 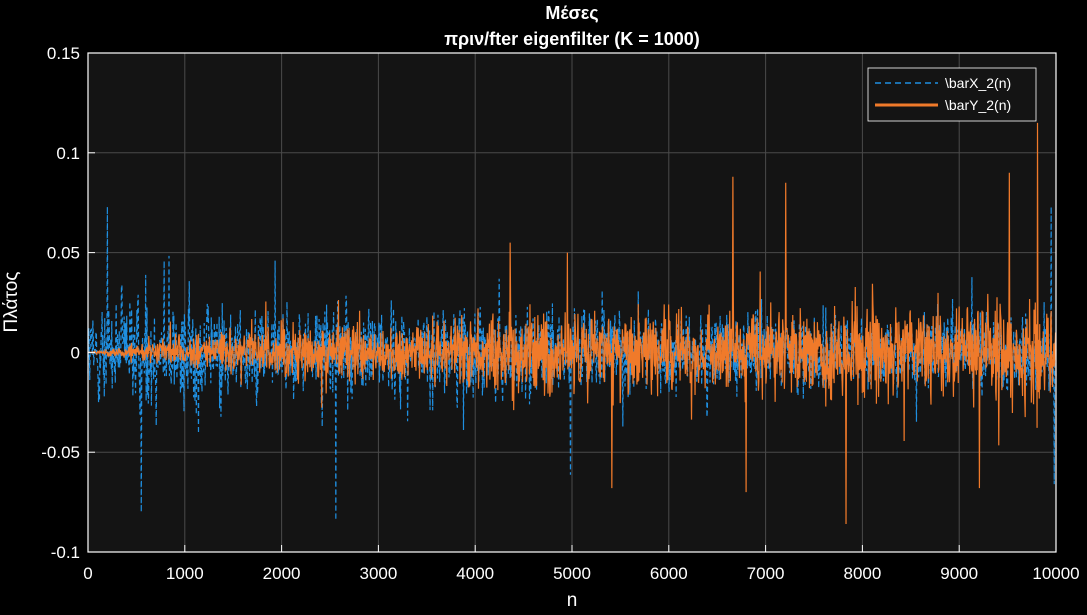 What do you see at coordinates (63, 53) in the screenshot?
I see `y-tick-label: 0.15` at bounding box center [63, 53].